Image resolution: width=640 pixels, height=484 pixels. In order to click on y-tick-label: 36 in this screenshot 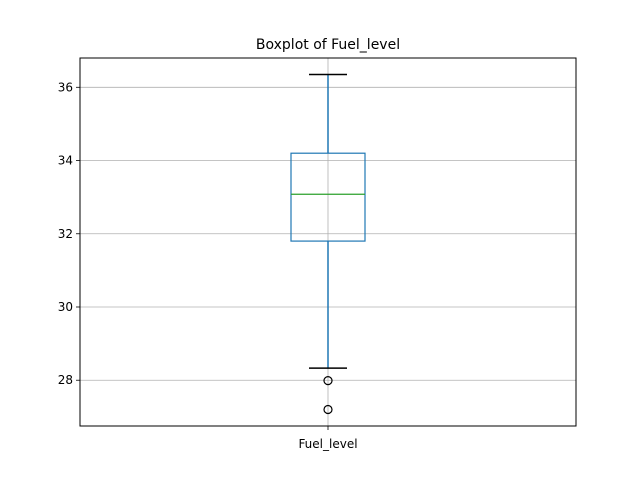, I will do `click(65, 87)`.